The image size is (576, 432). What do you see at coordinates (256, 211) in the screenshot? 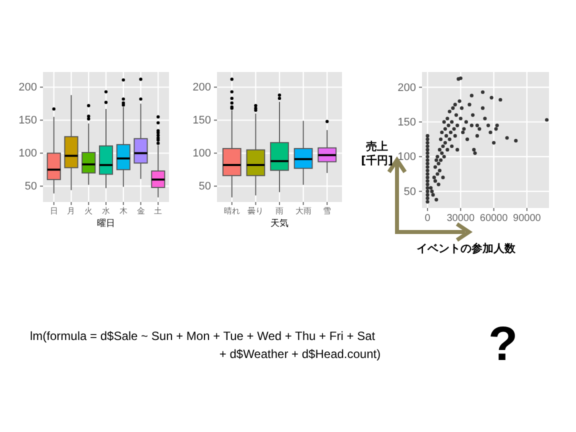
I see `x-tick-label: 曇り` at bounding box center [256, 211].